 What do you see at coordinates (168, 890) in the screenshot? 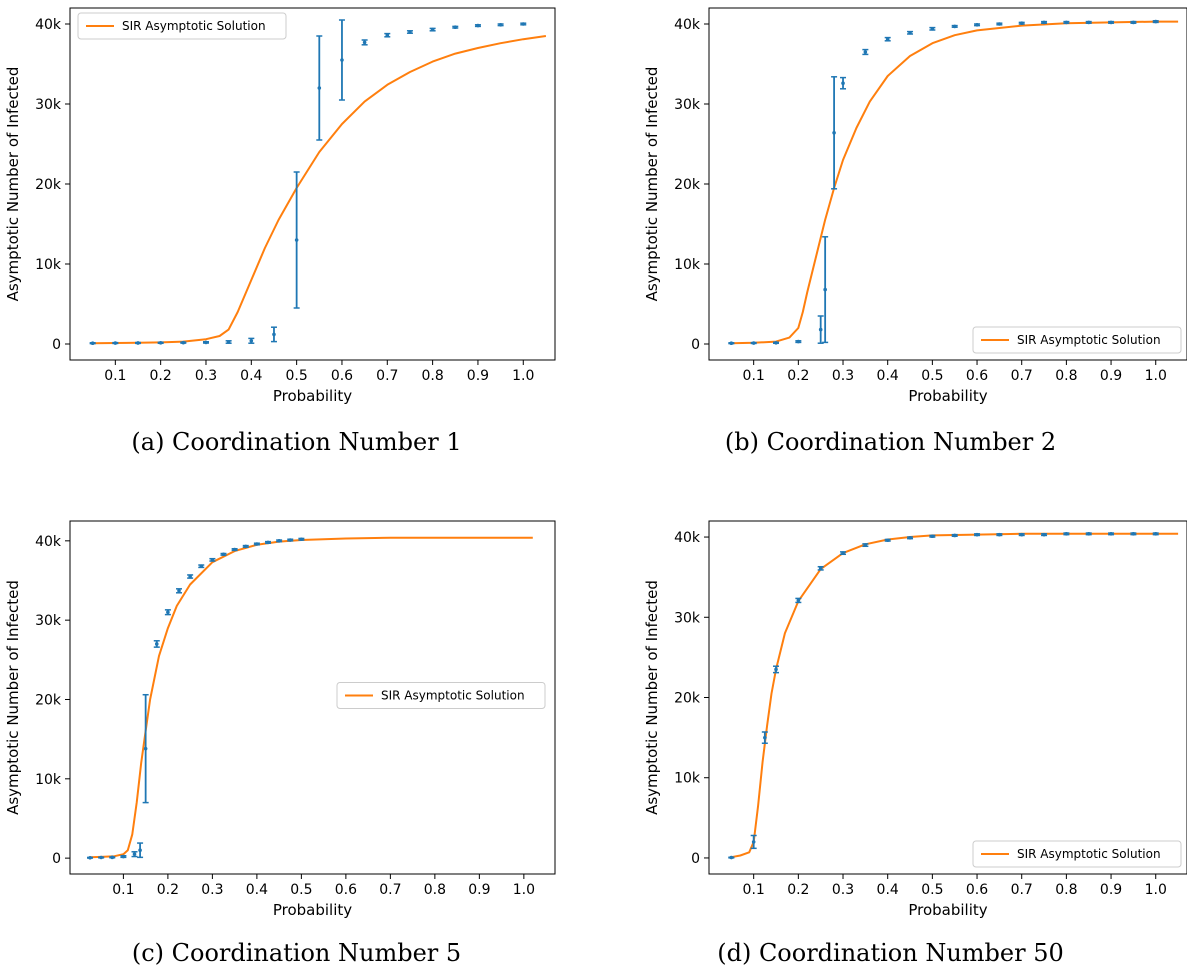
I see `x-tick-label: 0.2` at bounding box center [168, 890].